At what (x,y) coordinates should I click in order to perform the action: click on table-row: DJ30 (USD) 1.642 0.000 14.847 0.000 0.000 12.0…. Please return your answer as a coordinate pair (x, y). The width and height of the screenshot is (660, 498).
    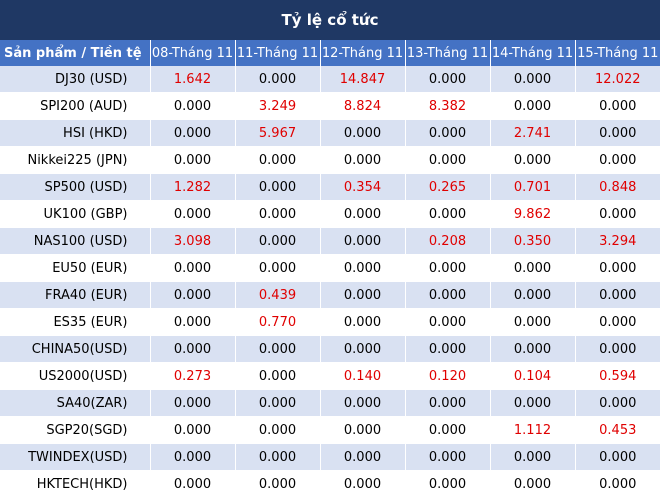
    Looking at the image, I should click on (330, 79).